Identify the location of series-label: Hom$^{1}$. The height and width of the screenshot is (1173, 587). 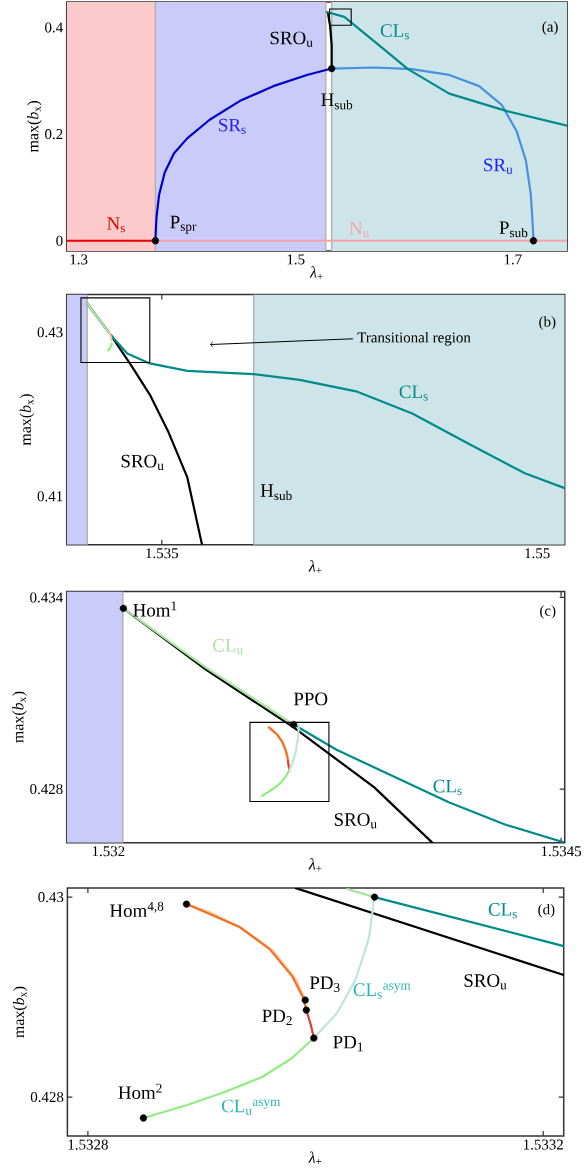
(155, 609).